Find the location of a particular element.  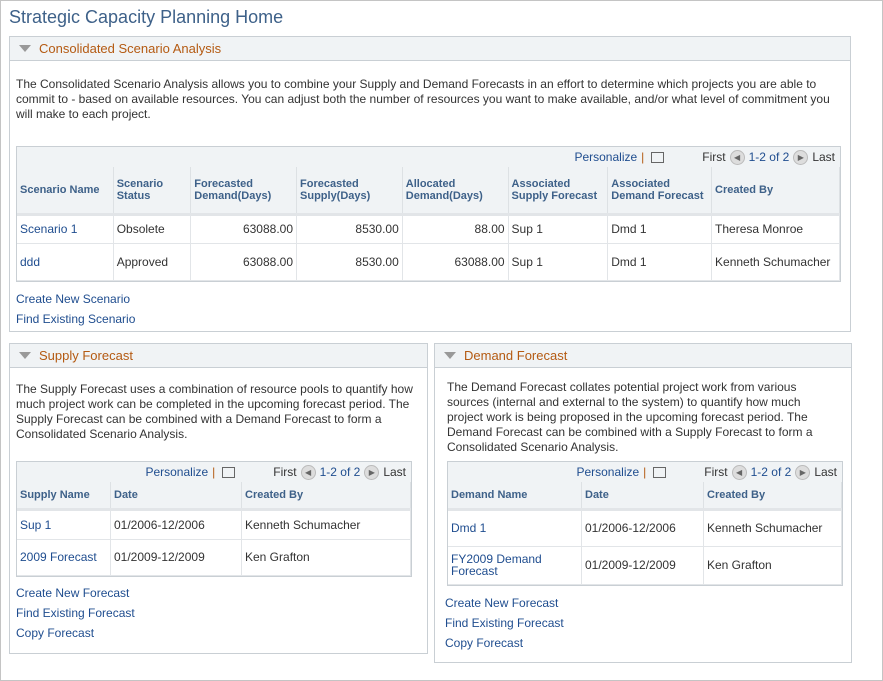

header-row: Demand Name Date Created By is located at coordinates (645, 496).